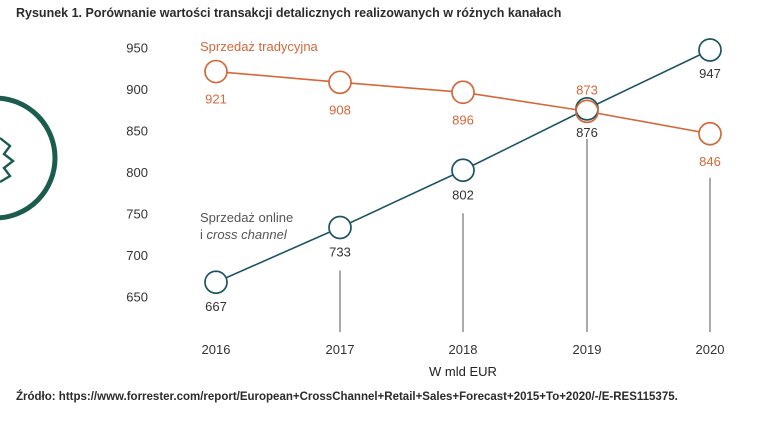 The image size is (783, 424). Describe the element at coordinates (137, 130) in the screenshot. I see `y-tick-label: 850` at that location.